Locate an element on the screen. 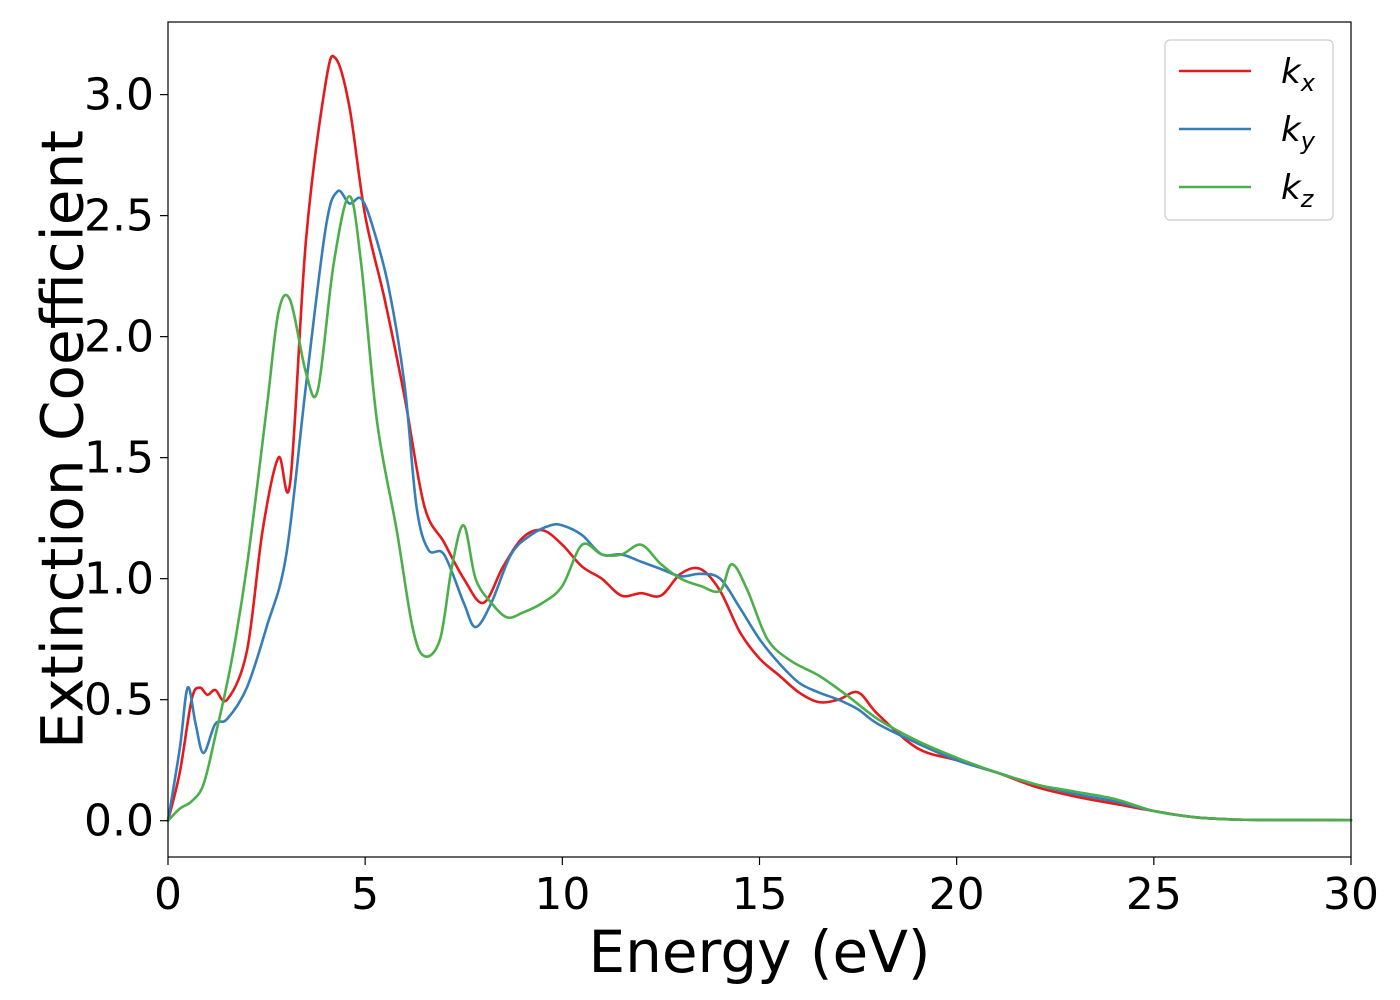 The width and height of the screenshot is (1400, 1000). x-axis-ticks: 0 5 10 15 20 25 30 is located at coordinates (766, 888).